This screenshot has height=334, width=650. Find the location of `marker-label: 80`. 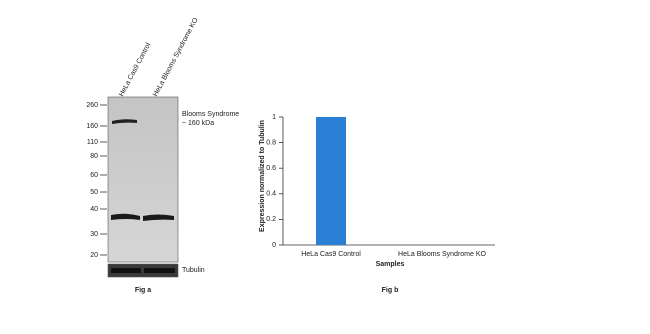

marker-label: 80 is located at coordinates (94, 156).